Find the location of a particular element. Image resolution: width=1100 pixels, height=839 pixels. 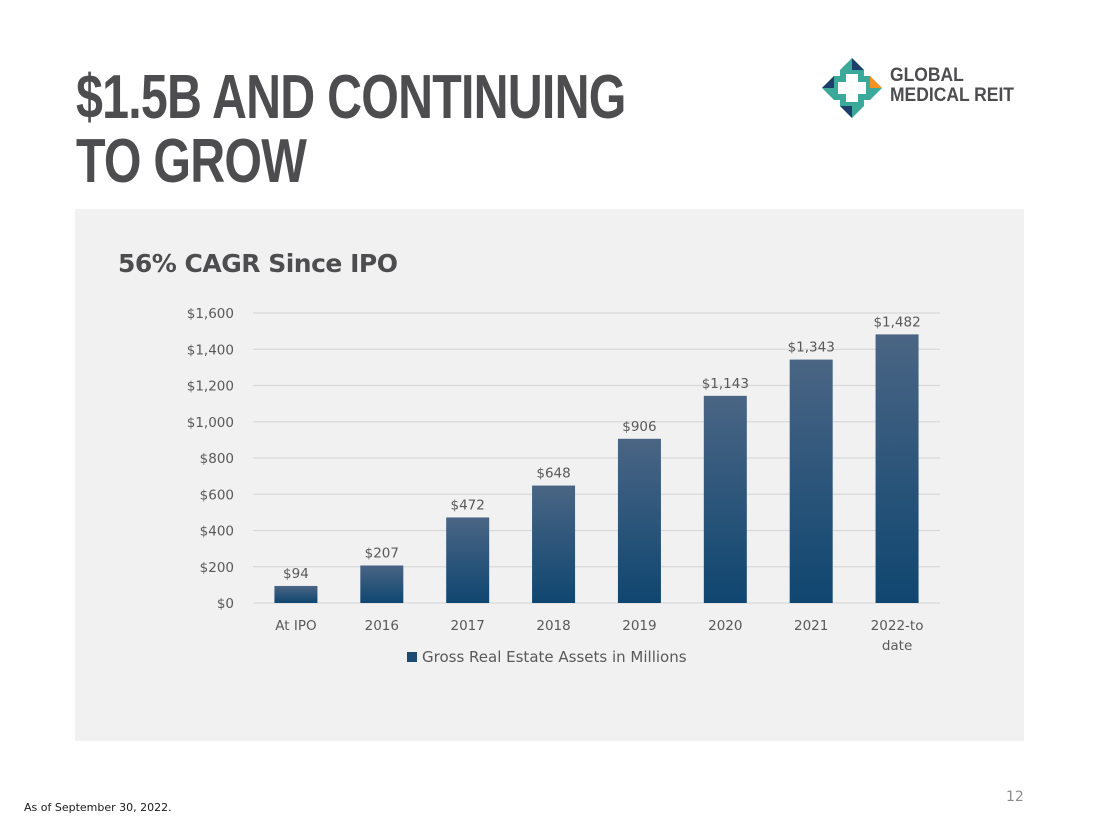

slide-title: $1.5B AND CONTINUING TO GROW is located at coordinates (351, 130).